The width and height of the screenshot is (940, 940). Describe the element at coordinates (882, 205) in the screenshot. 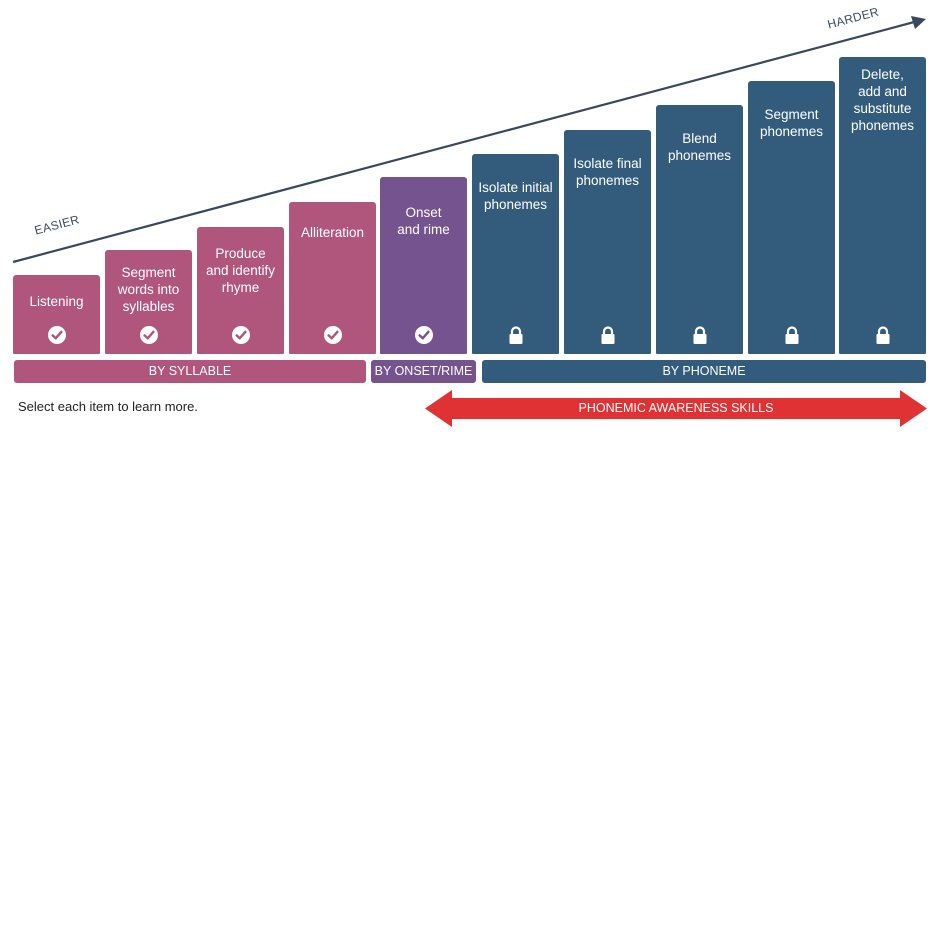

I see `skill-bar-delete-add-substitute-phonemes: Delete, add and substitute phonemes` at that location.